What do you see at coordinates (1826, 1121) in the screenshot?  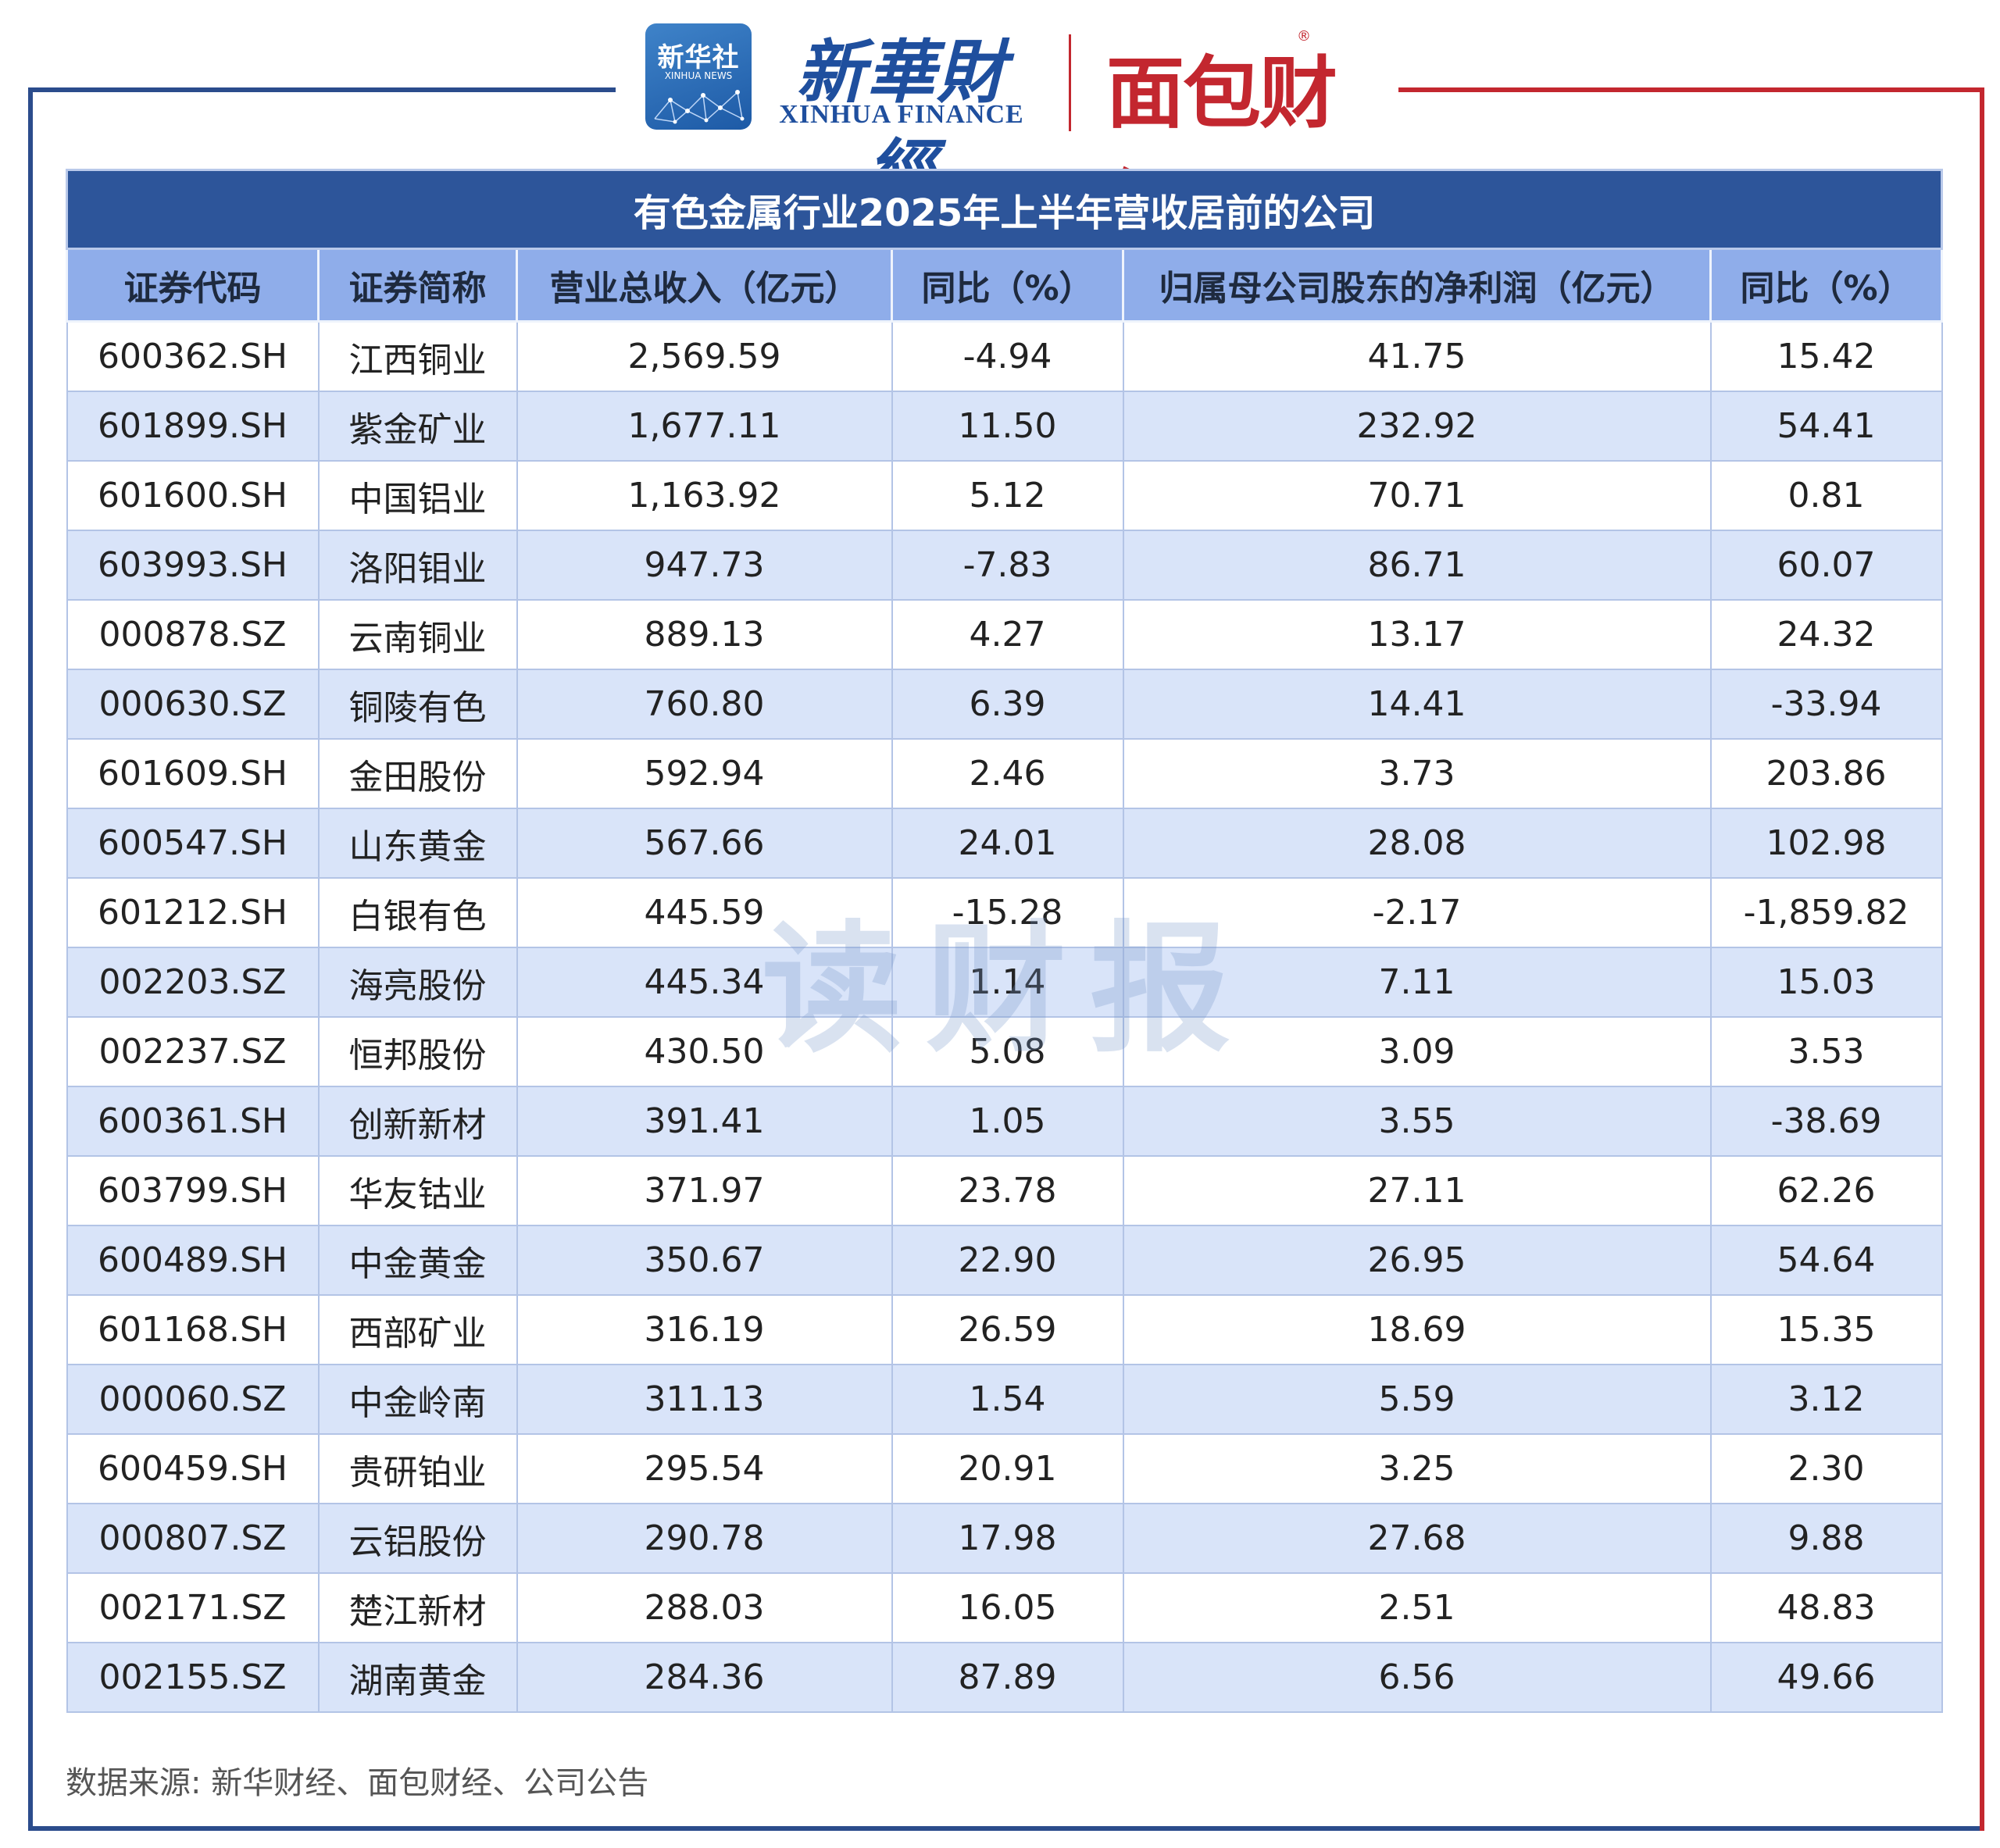 I see `cell-profit-yoy: -38.69` at bounding box center [1826, 1121].